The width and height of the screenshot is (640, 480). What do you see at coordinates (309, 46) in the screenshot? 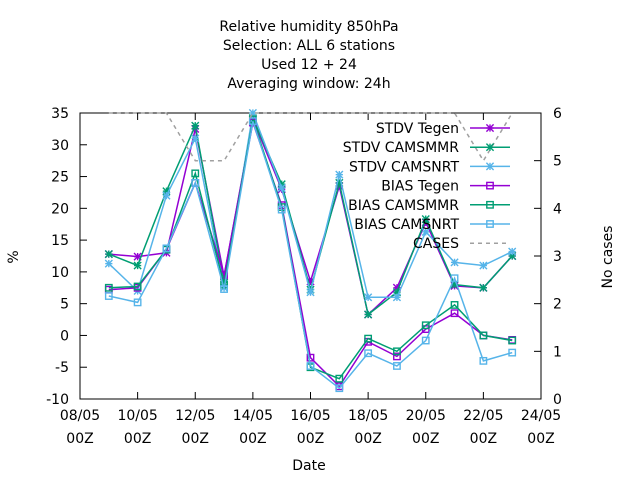
I see `title-line: Selection: ALL 6 stations` at bounding box center [309, 46].